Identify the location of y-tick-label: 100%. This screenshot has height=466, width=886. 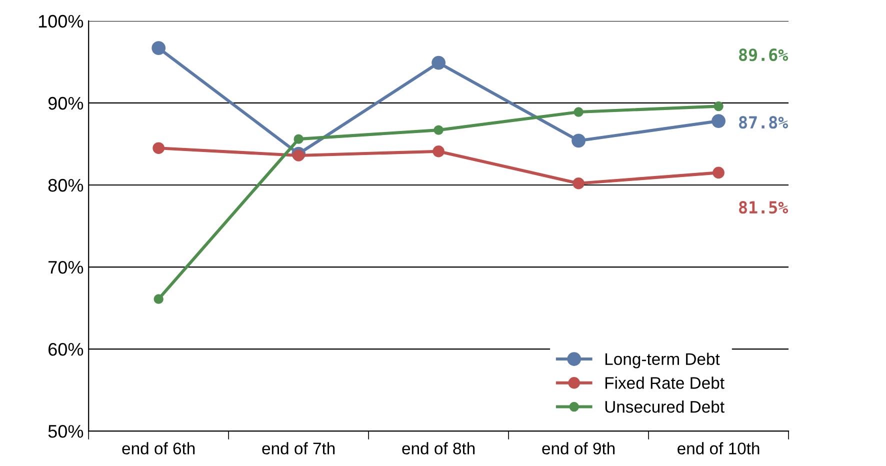
(61, 21).